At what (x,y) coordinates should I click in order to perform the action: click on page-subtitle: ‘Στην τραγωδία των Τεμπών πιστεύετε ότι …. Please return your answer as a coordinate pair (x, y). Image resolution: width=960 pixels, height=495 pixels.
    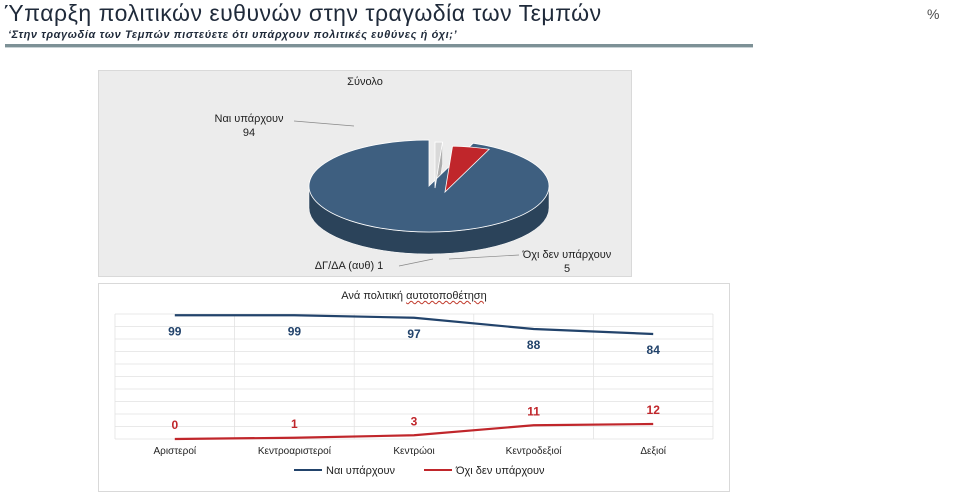
    Looking at the image, I should click on (233, 35).